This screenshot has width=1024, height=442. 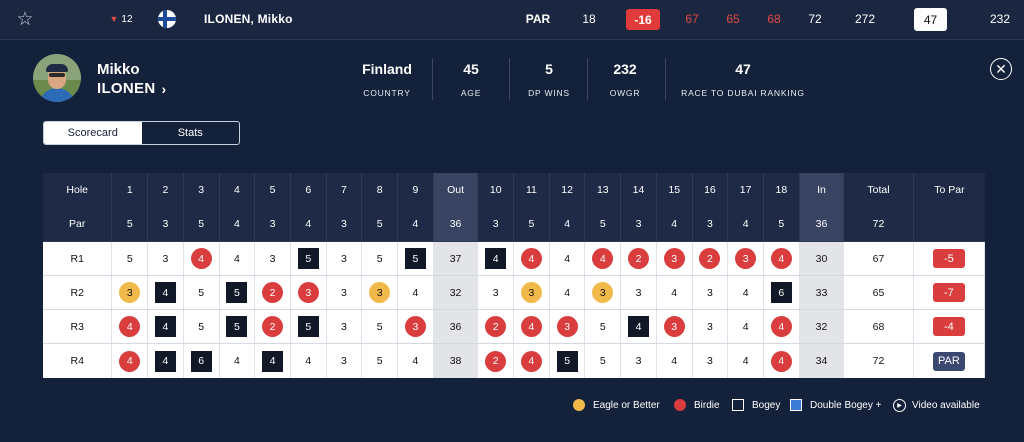 I want to click on header-hole-number: 5, so click(x=273, y=190).